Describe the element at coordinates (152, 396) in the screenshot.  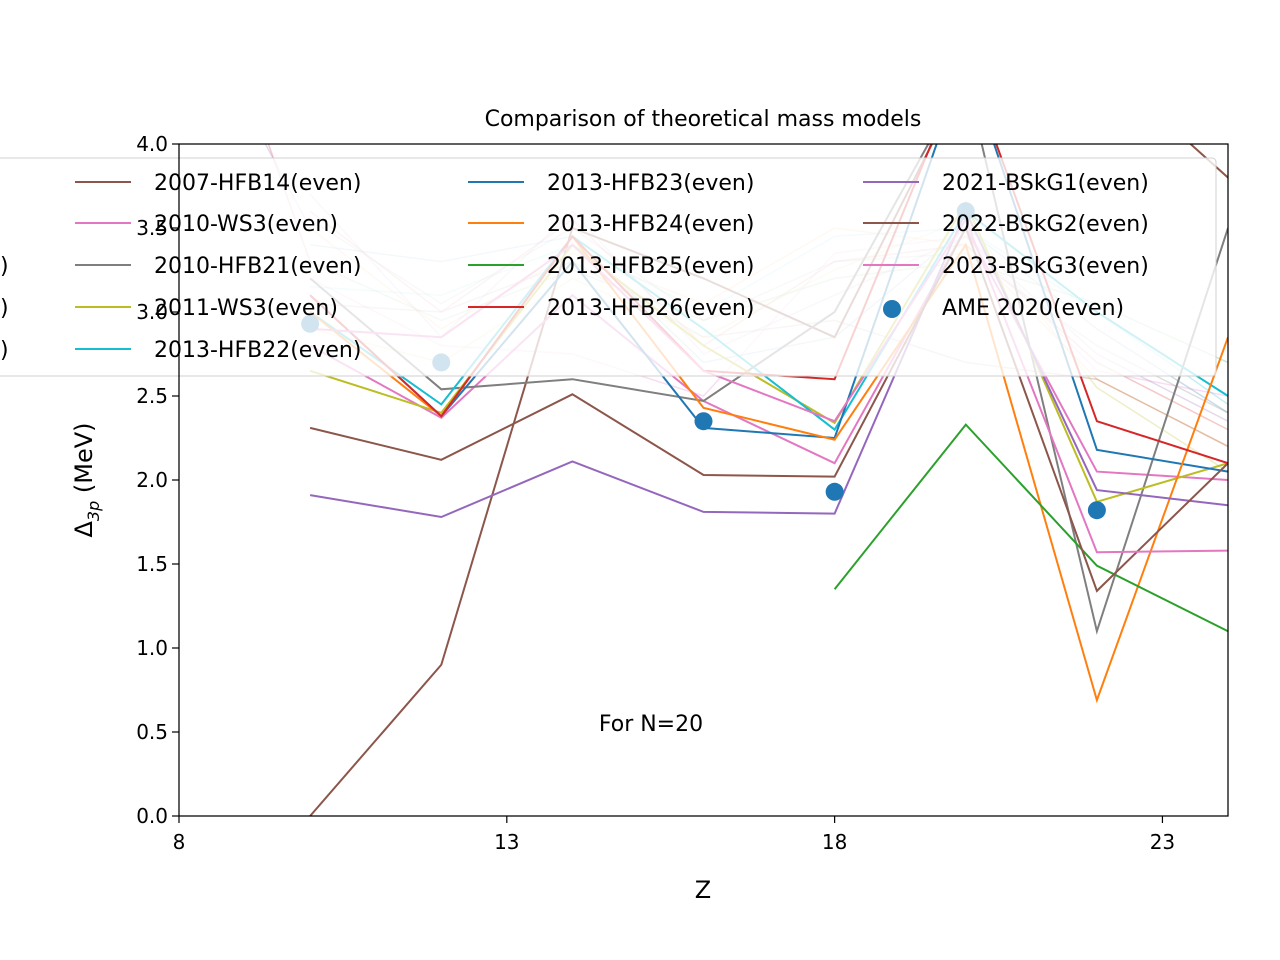
I see `y-tick-label-5: 2.5` at that location.